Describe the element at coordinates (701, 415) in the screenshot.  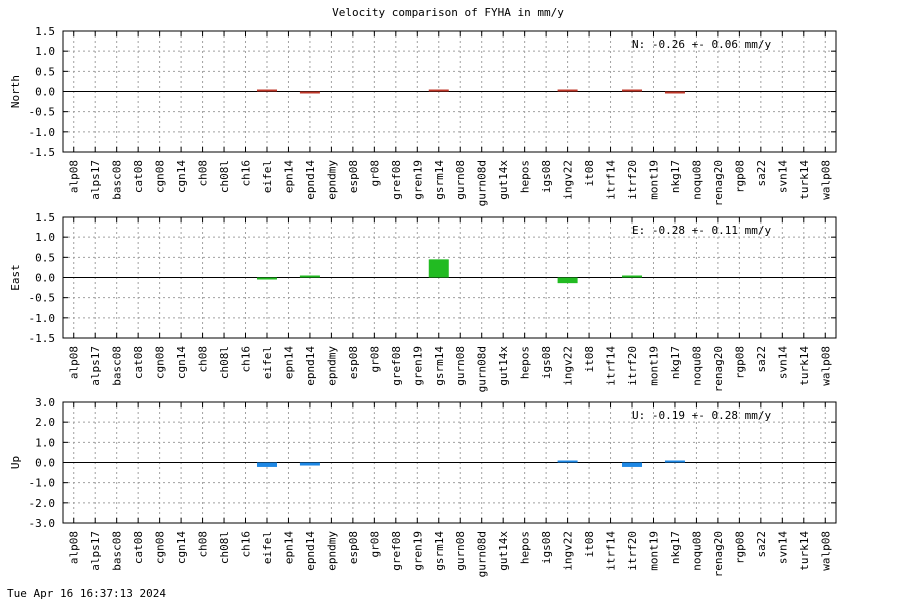
I see `panel-annotation: U: -0.19 +- 0.28 mm/y` at that location.